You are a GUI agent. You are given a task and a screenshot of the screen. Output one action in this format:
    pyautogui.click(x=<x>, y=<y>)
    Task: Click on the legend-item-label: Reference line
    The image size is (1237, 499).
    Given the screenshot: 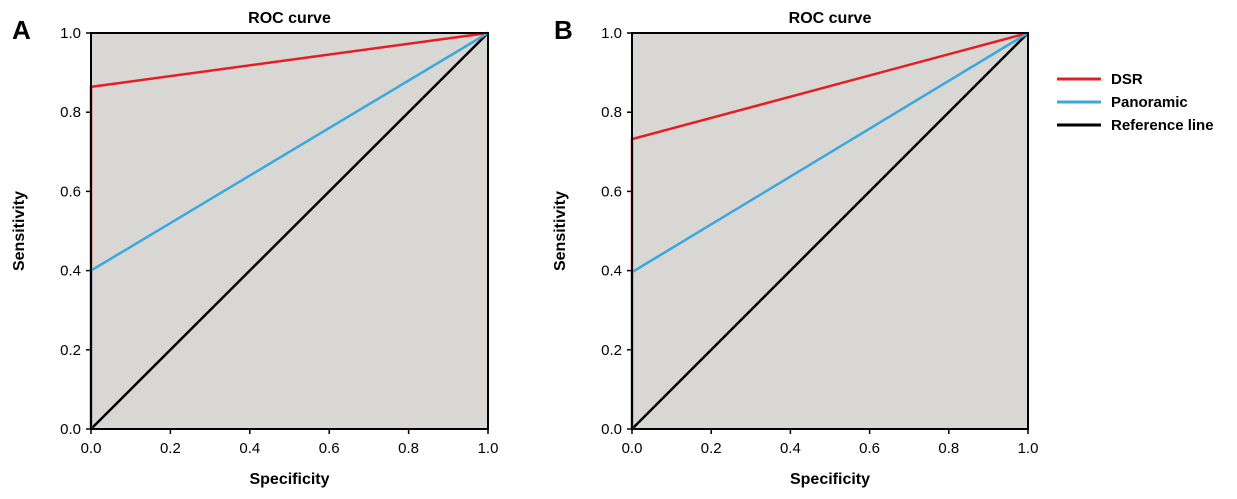 What is the action you would take?
    pyautogui.click(x=1162, y=125)
    